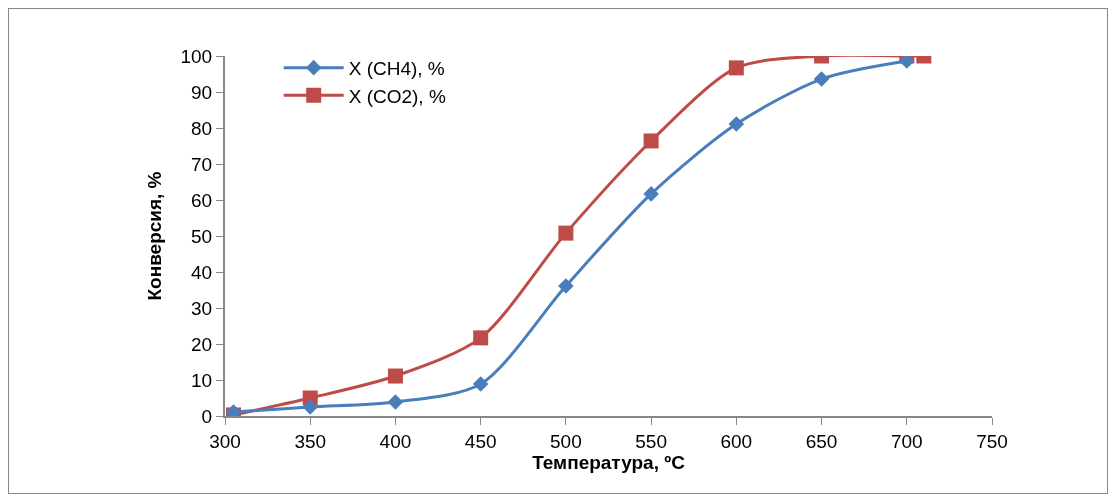  I want to click on x-tick-label: 400, so click(395, 441).